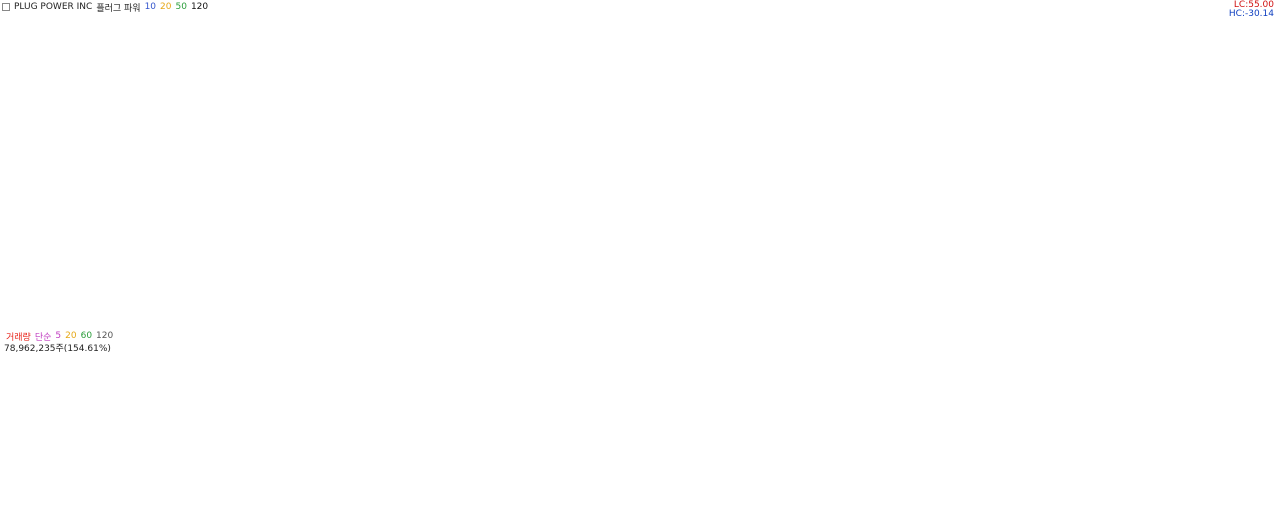 The height and width of the screenshot is (507, 1280). Describe the element at coordinates (18, 337) in the screenshot. I see `volume-title: 거래량` at that location.